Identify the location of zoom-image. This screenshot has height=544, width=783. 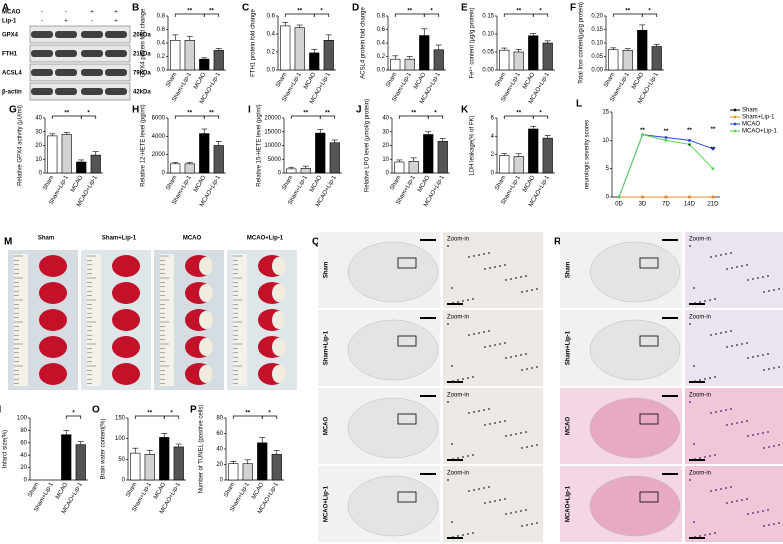
(493, 504).